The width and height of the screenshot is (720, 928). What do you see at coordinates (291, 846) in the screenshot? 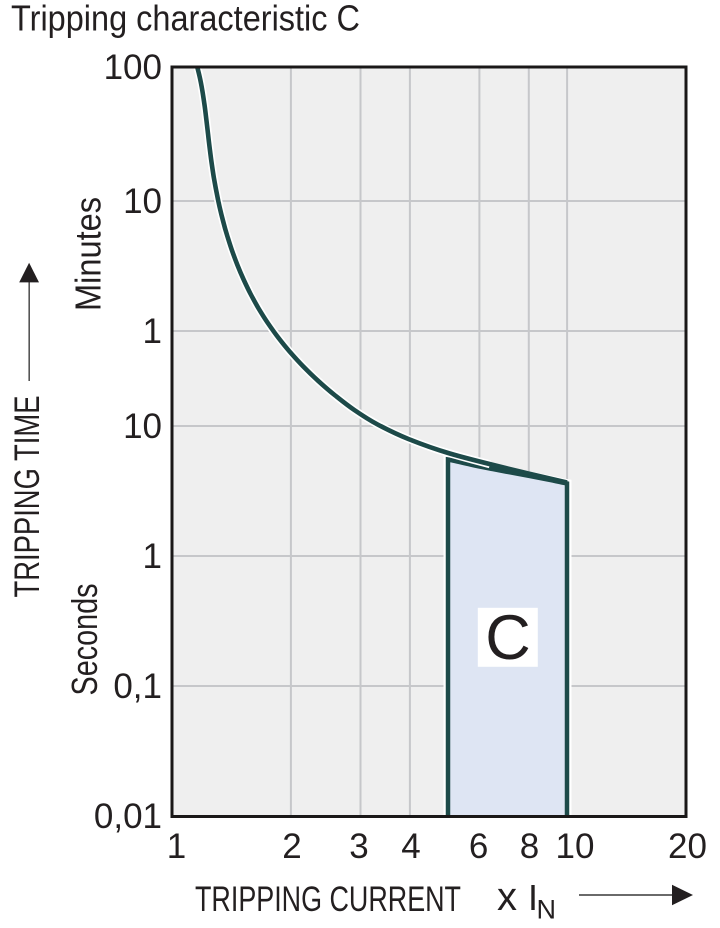
I see `svg-text: 2` at bounding box center [291, 846].